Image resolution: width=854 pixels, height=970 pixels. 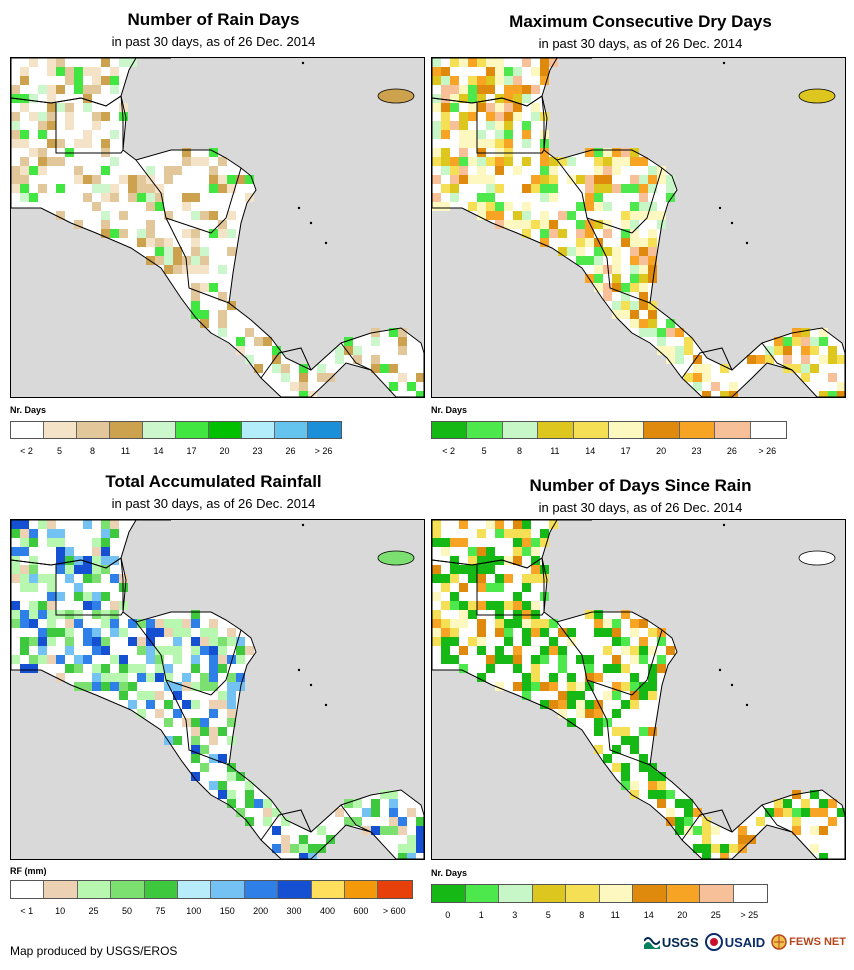 What do you see at coordinates (160, 911) in the screenshot?
I see `legend-label: 75` at bounding box center [160, 911].